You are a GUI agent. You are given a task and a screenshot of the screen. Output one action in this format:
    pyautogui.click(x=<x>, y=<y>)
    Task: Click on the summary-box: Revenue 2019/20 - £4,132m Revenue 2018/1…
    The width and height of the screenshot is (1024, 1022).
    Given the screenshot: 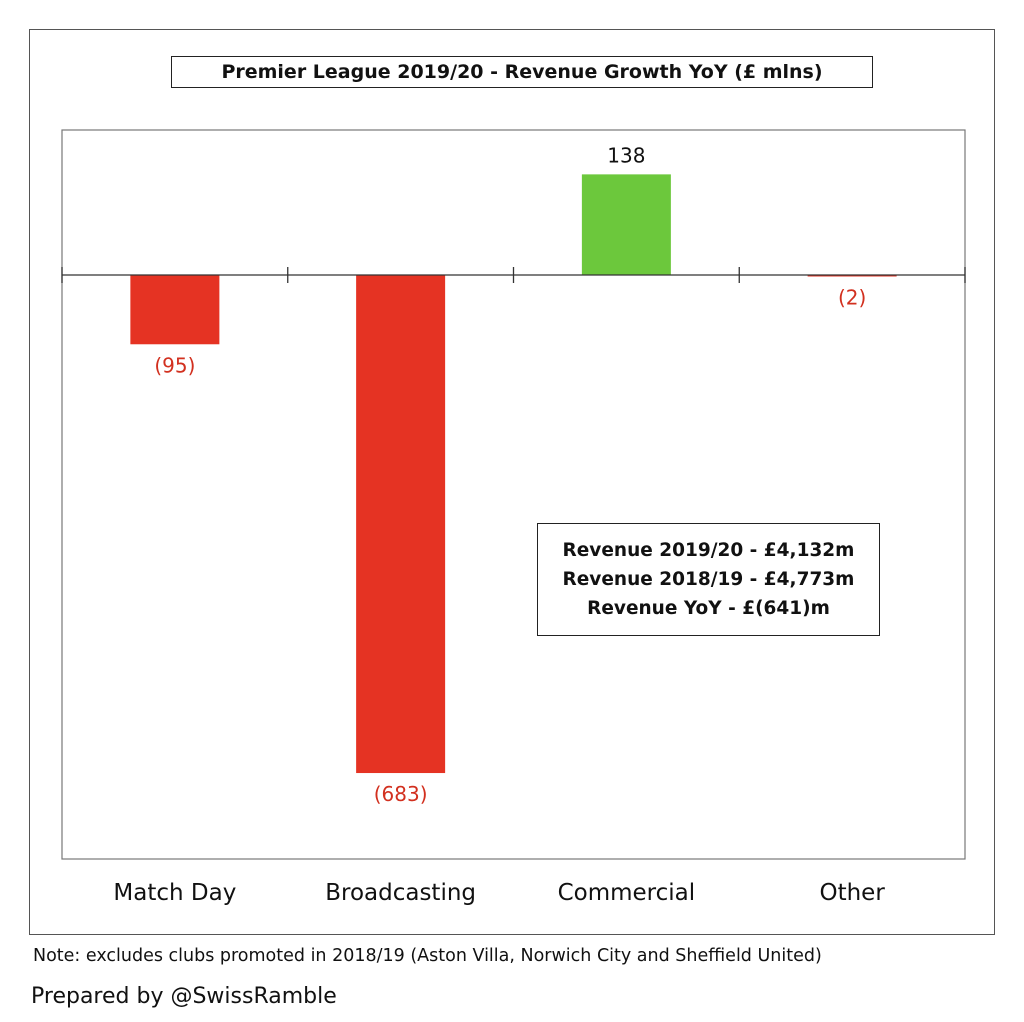 What is the action you would take?
    pyautogui.click(x=708, y=579)
    